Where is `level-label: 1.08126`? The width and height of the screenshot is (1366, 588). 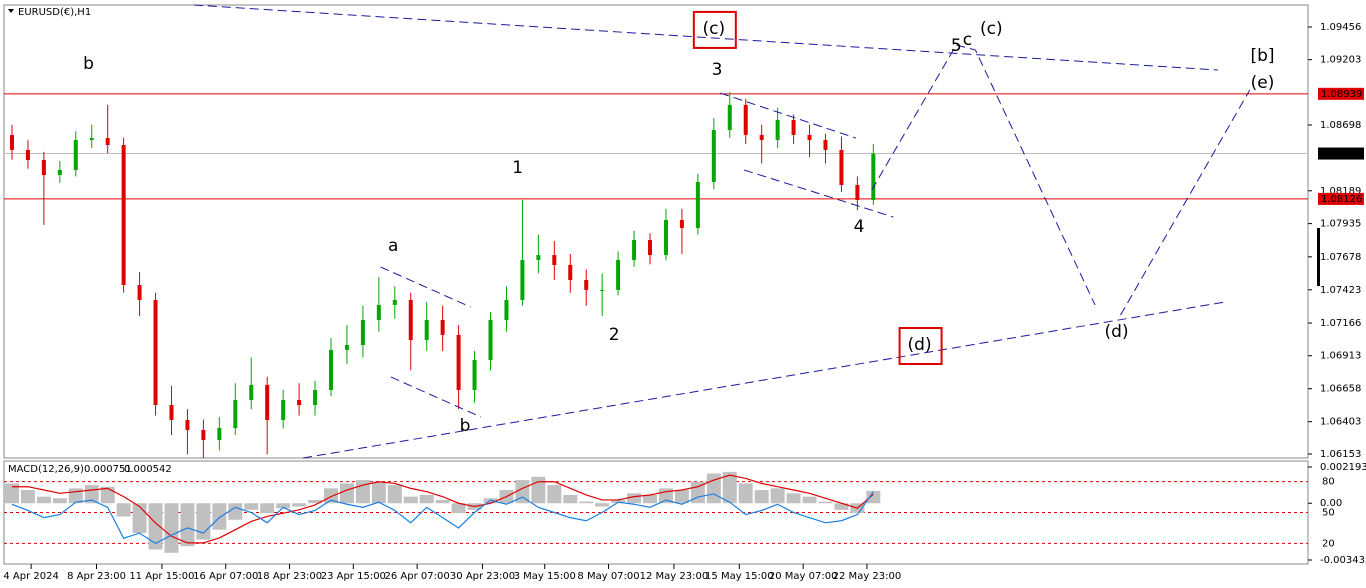
level-label: 1.08126 is located at coordinates (1341, 199).